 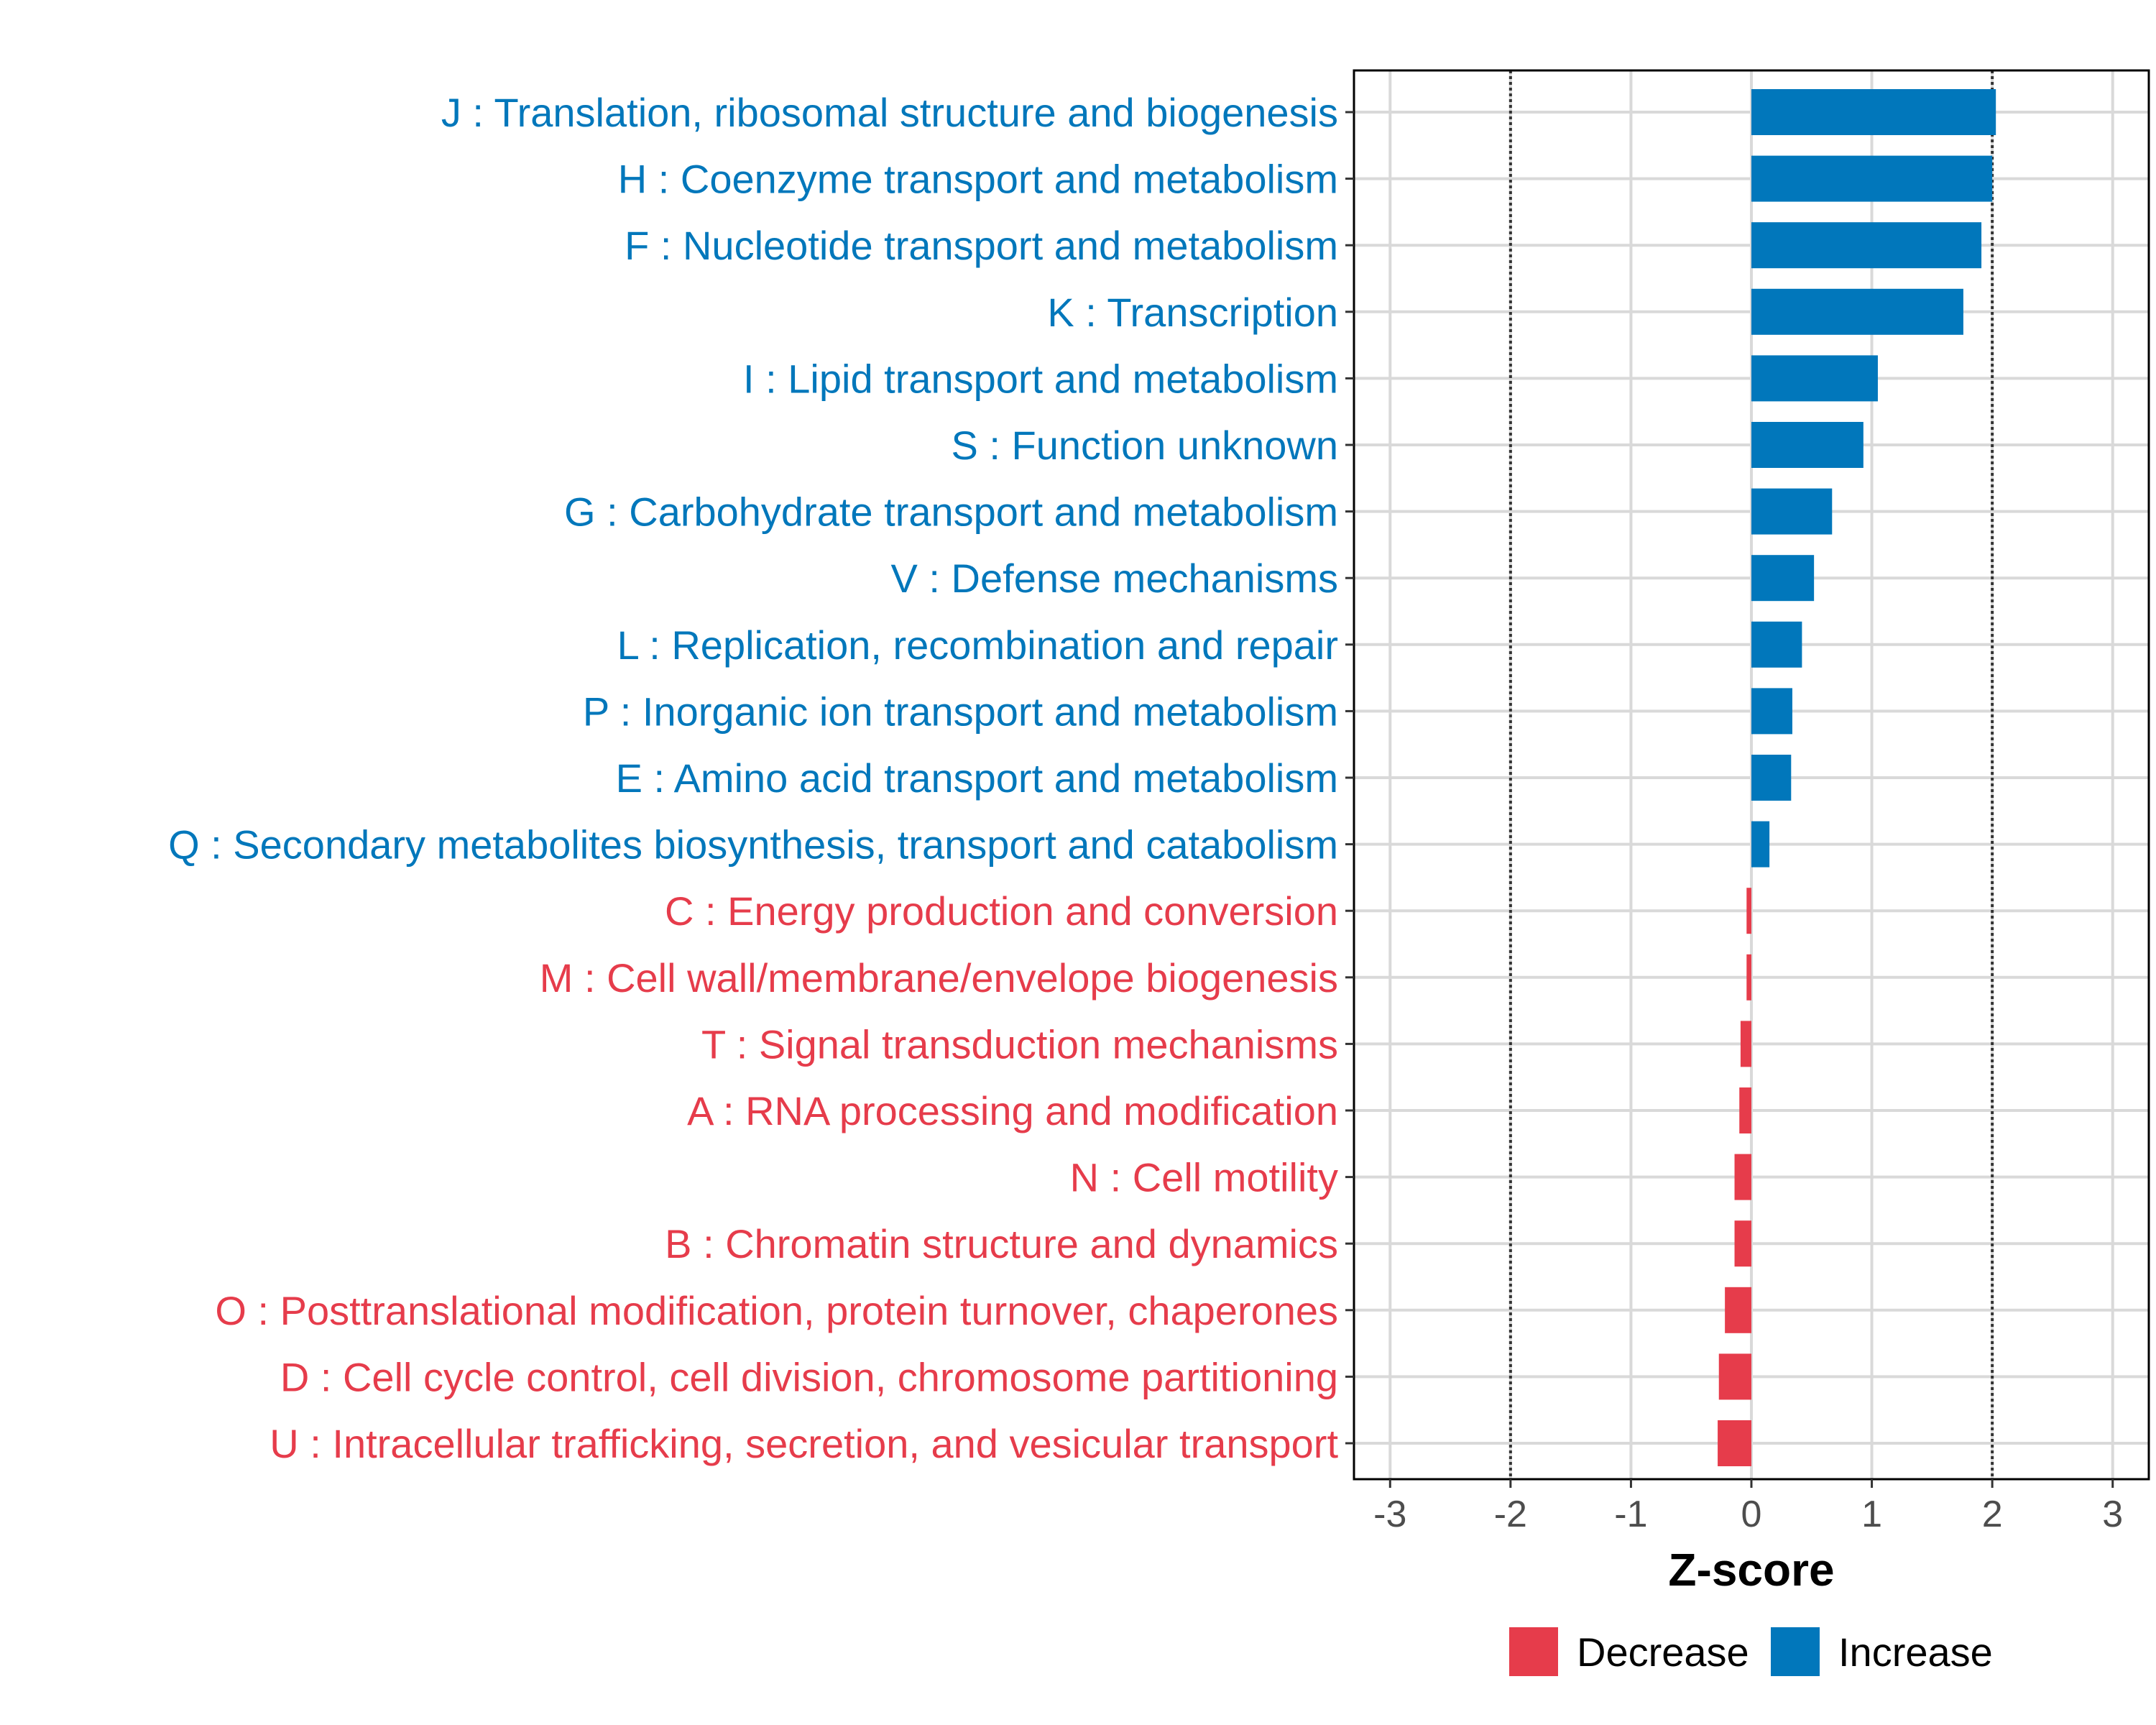 I want to click on bar-v, so click(x=1783, y=578).